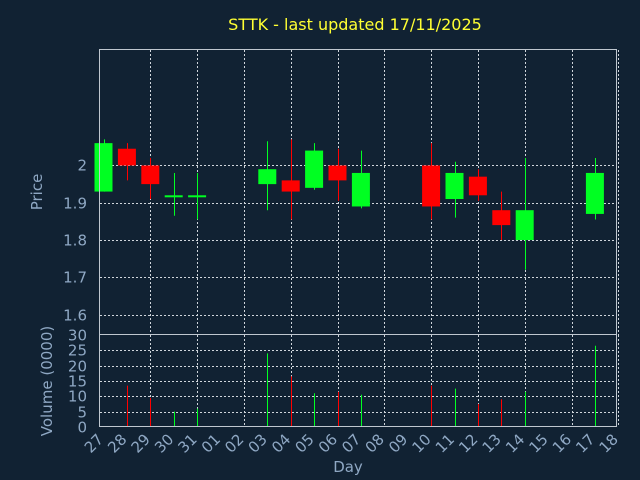  What do you see at coordinates (211, 443) in the screenshot?
I see `x-tick-label: 01` at bounding box center [211, 443].